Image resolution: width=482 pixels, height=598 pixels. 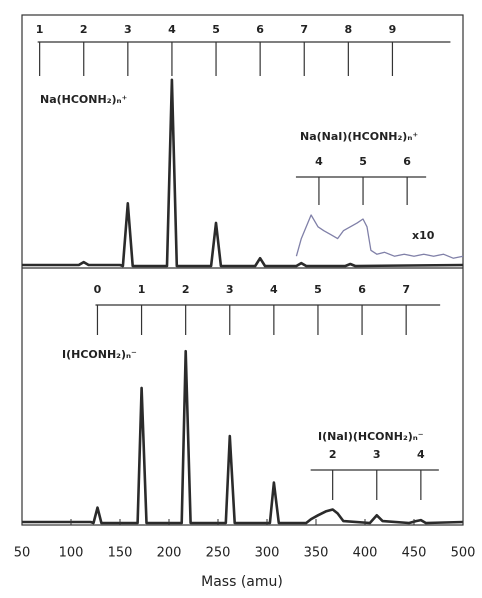 What do you see at coordinates (414, 553) in the screenshot?
I see `x-tick-label: 450` at bounding box center [414, 553].